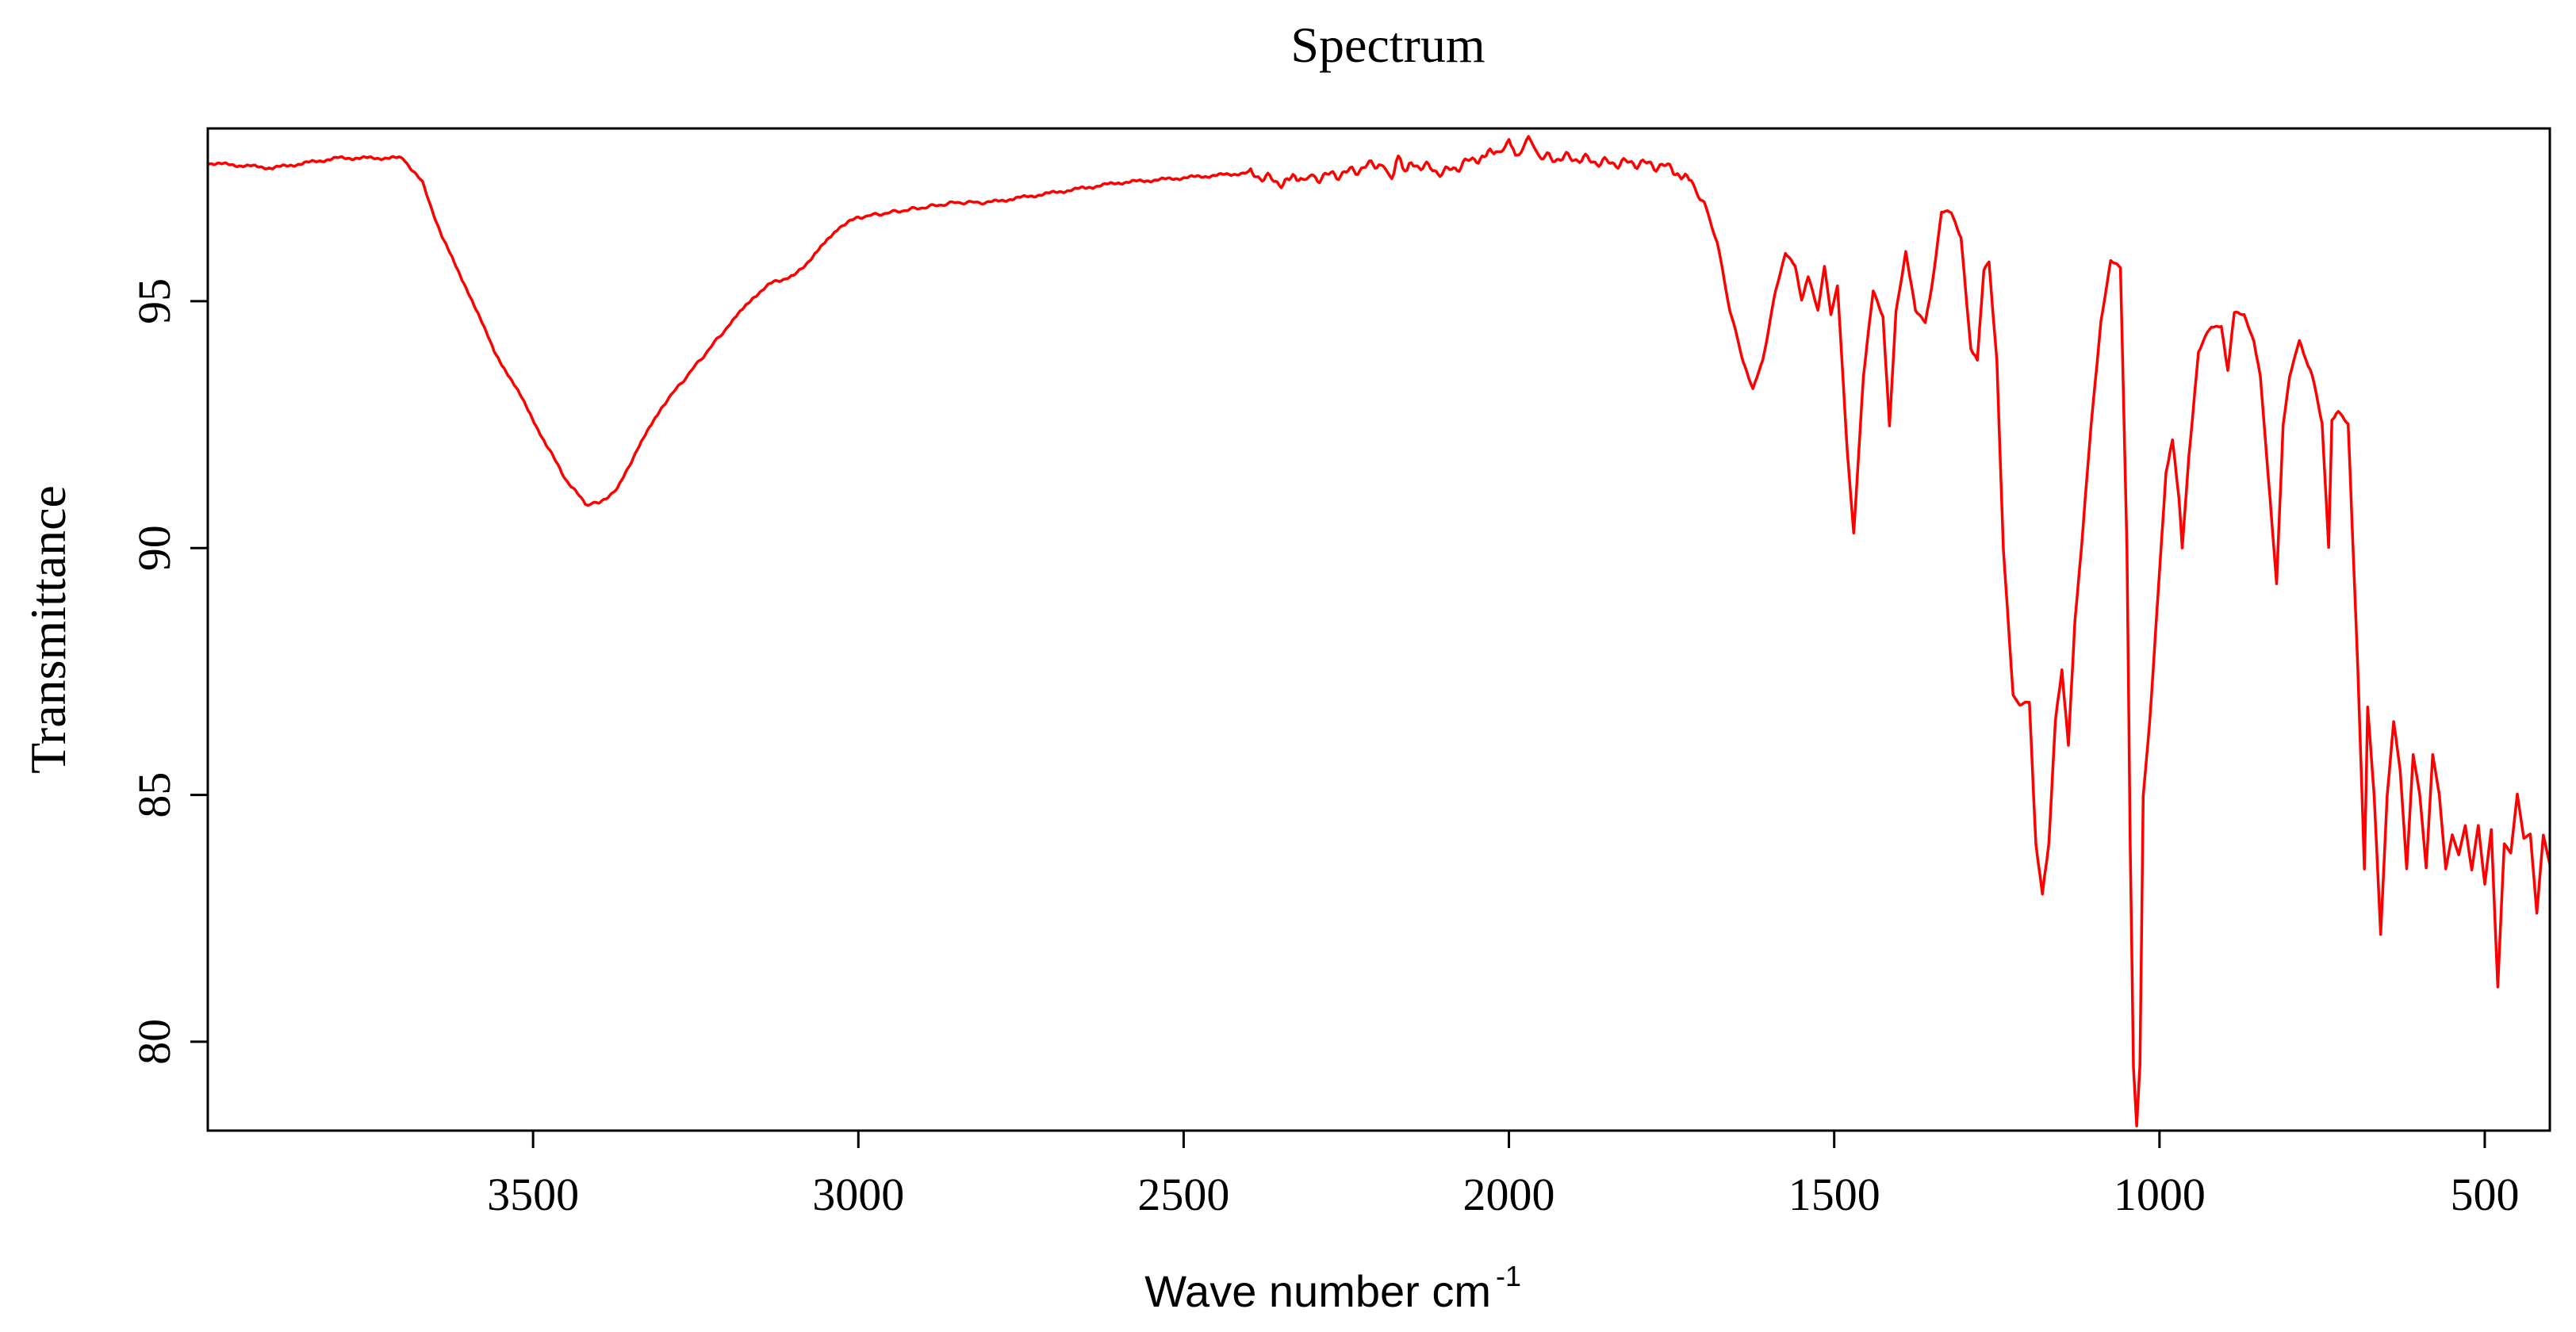 This screenshot has height=1332, width=2576. I want to click on x-tick-label: 3000, so click(858, 1194).